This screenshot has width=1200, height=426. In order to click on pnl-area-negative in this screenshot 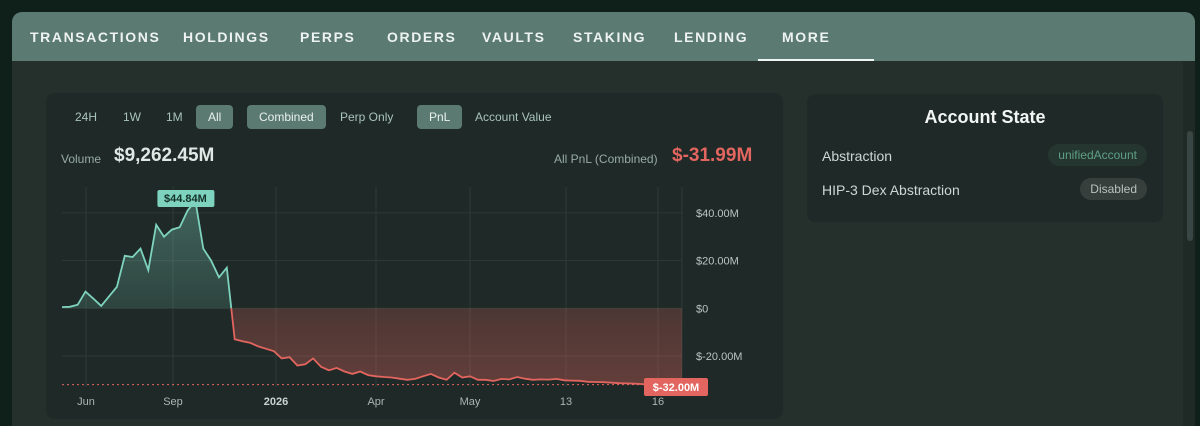, I will do `click(456, 346)`.